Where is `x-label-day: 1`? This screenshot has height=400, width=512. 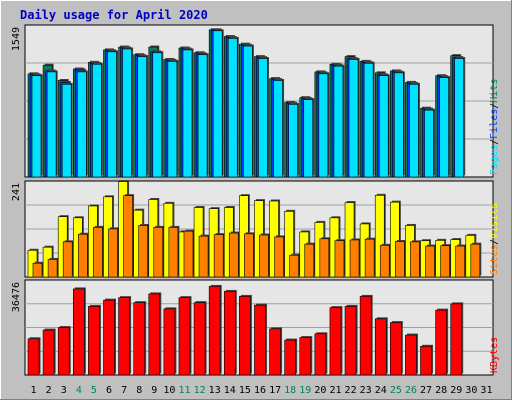 x-label-day: 1 is located at coordinates (34, 390).